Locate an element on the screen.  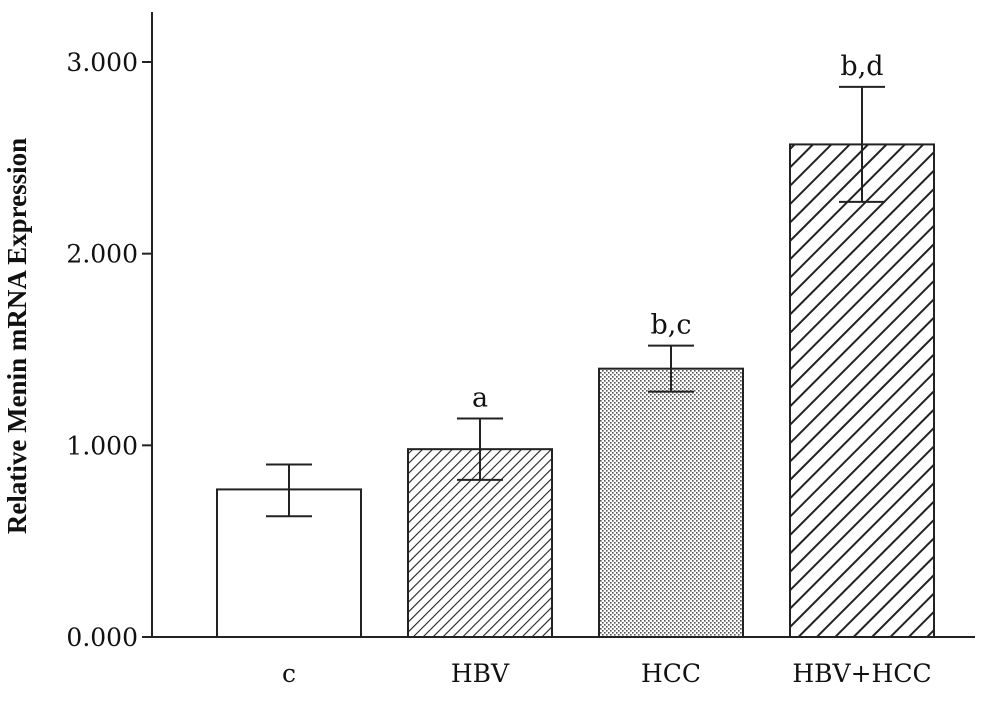
x-tick-label: HBV+HCC is located at coordinates (861, 673).